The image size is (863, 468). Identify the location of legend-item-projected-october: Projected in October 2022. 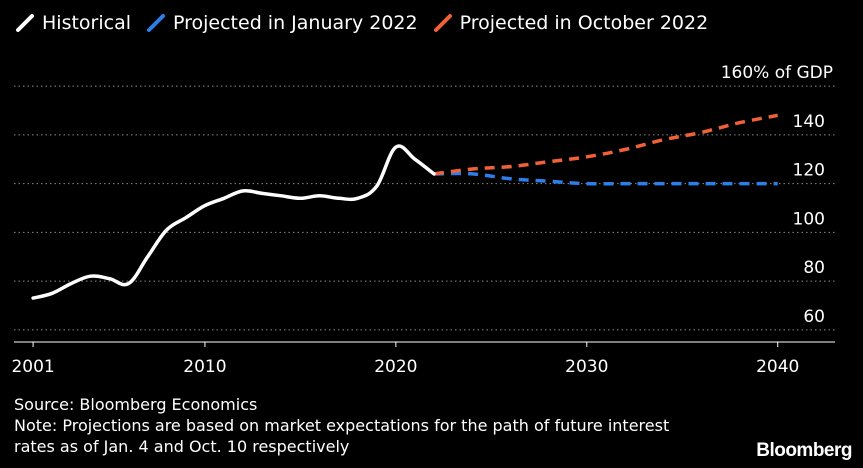
(570, 23).